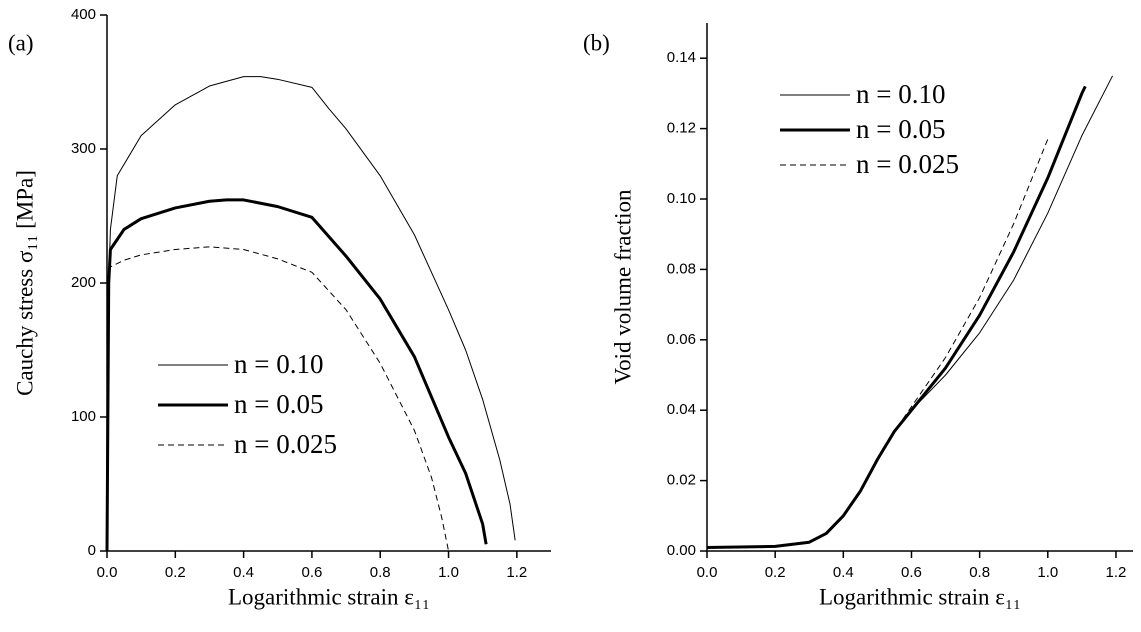 This screenshot has width=1141, height=632. Describe the element at coordinates (681, 409) in the screenshot. I see `y-tick-label: 0.04` at that location.